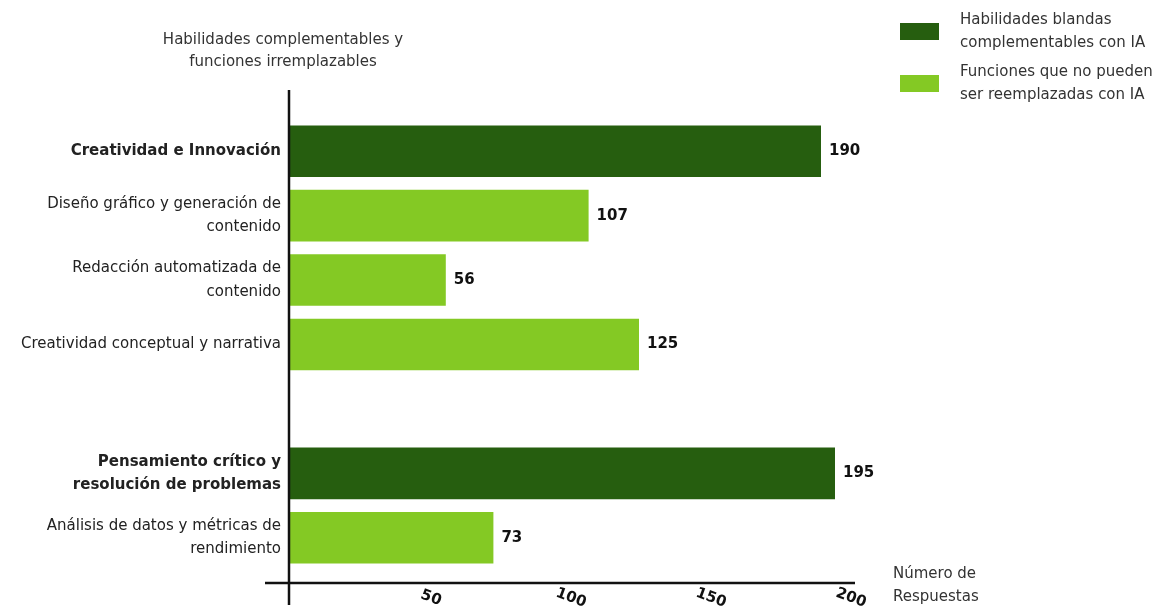  Describe the element at coordinates (845, 150) in the screenshot. I see `data-label: 190` at that location.